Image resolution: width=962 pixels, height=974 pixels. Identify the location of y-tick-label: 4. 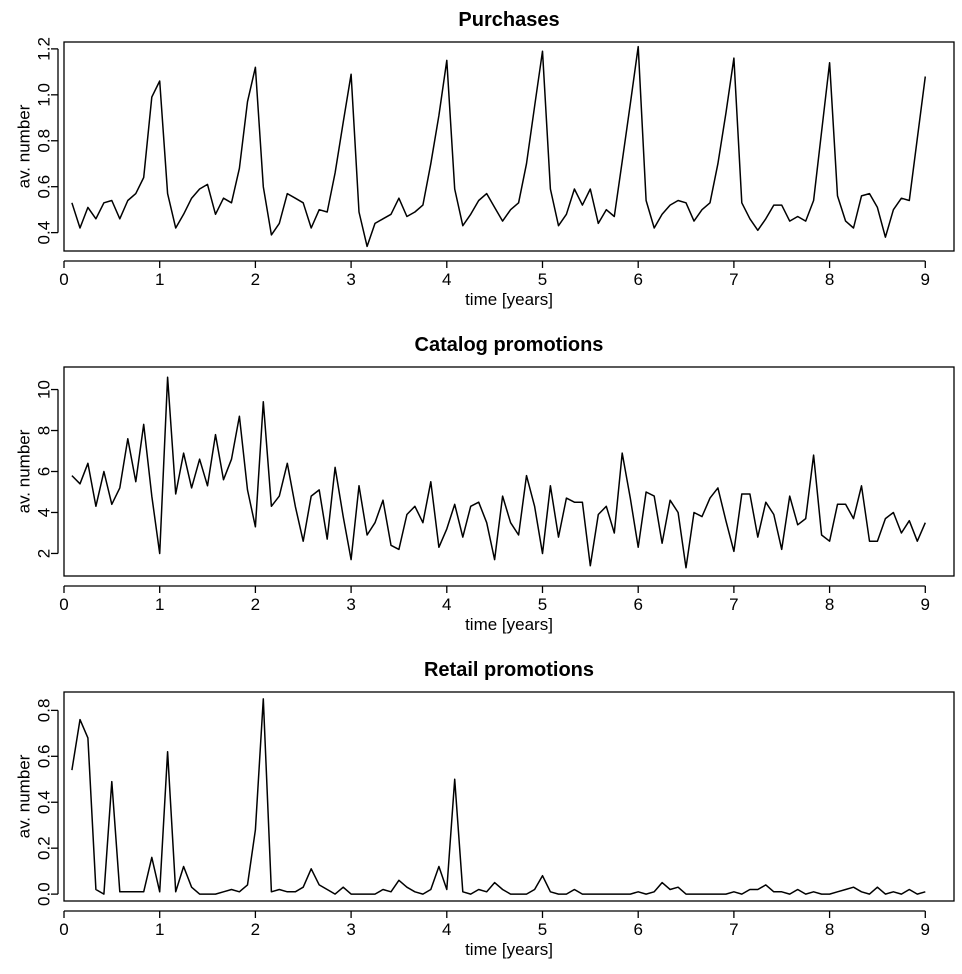
(44, 512).